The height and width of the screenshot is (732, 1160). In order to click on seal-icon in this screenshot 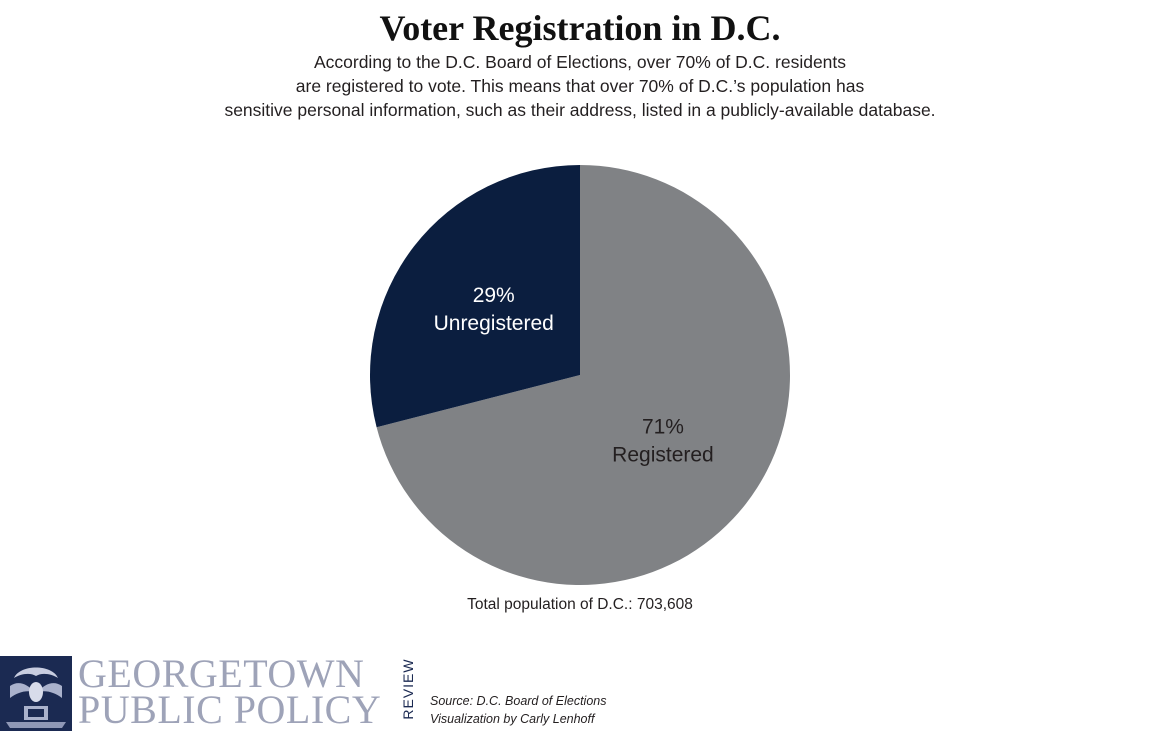, I will do `click(36, 693)`.